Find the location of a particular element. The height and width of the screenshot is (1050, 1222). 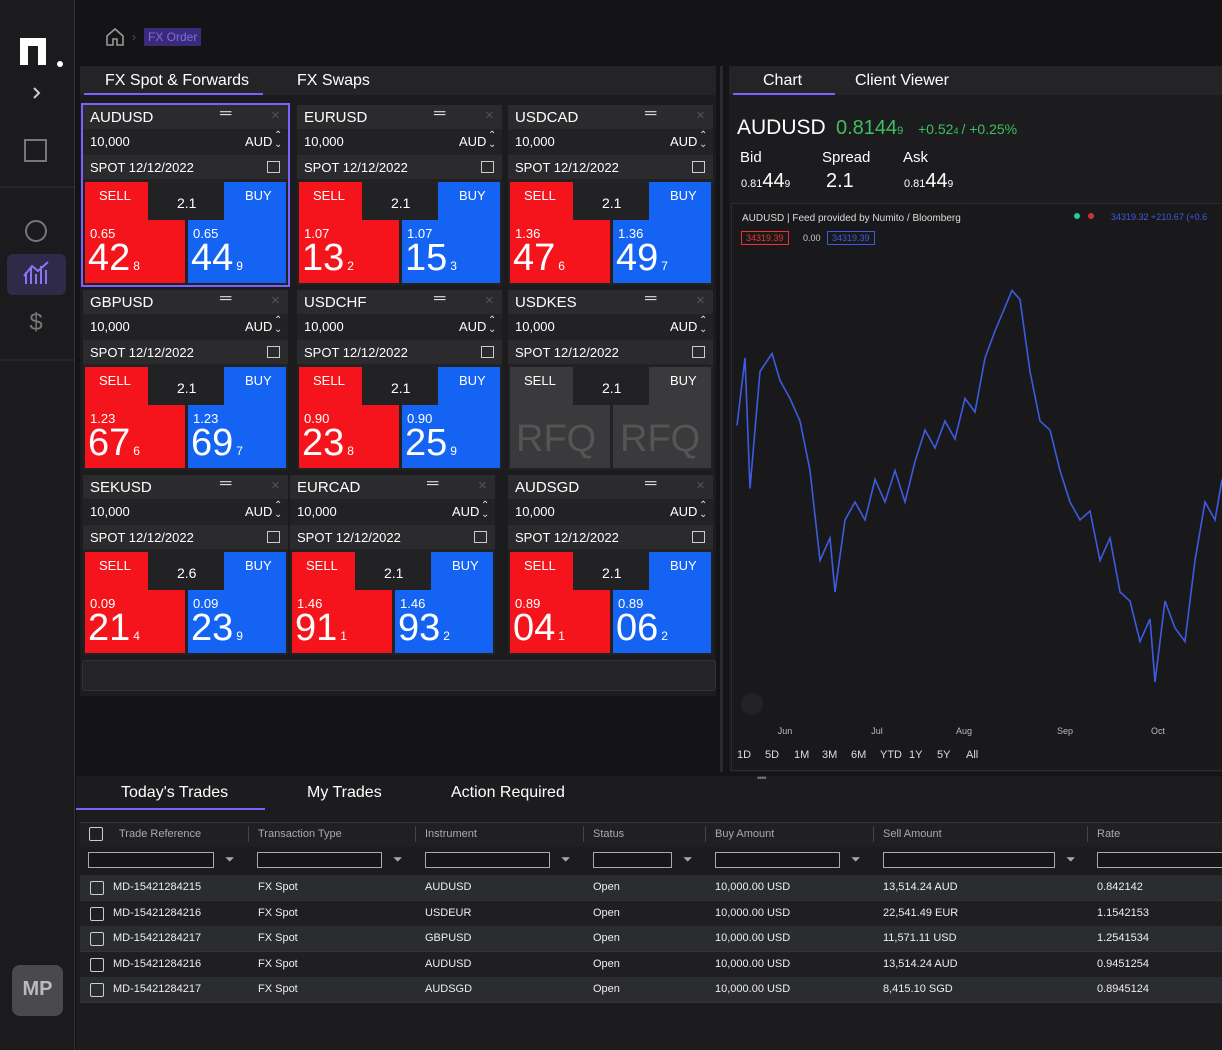

range-button: All is located at coordinates (972, 755).